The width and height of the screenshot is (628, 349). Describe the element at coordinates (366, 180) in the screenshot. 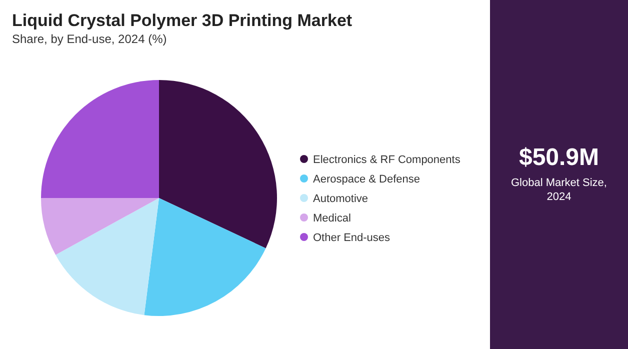

I see `legend-label: Aerospace & Defense` at that location.